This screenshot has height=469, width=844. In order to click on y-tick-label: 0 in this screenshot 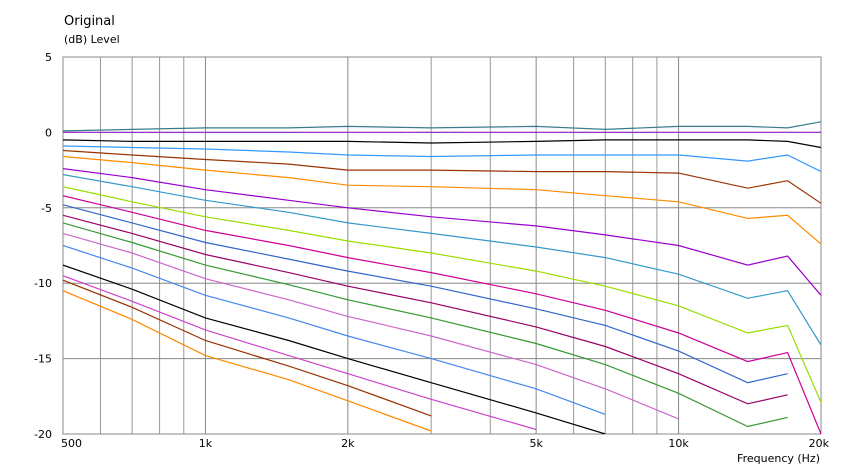, I will do `click(48, 132)`.